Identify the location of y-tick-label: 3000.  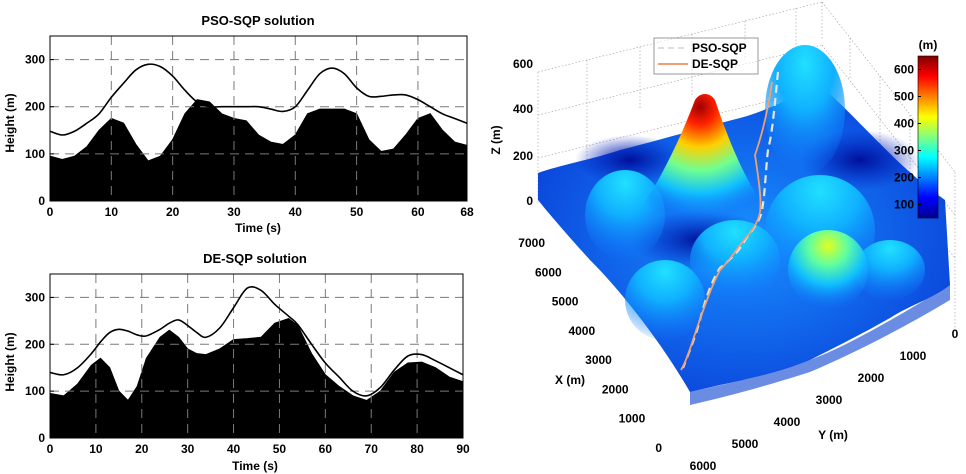
(829, 400).